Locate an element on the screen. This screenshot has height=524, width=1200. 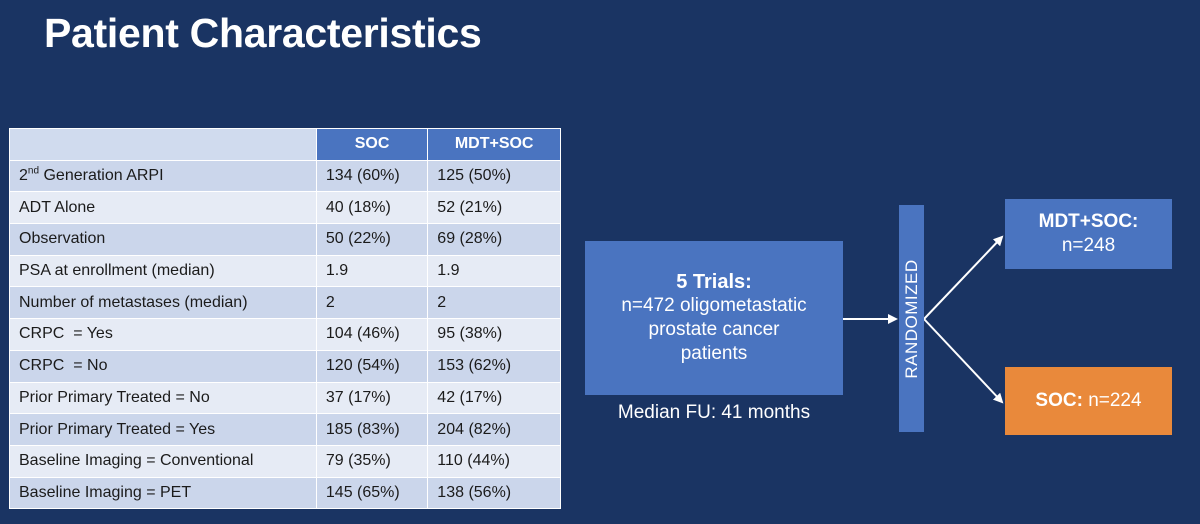
header-soc: SOC is located at coordinates (372, 144).